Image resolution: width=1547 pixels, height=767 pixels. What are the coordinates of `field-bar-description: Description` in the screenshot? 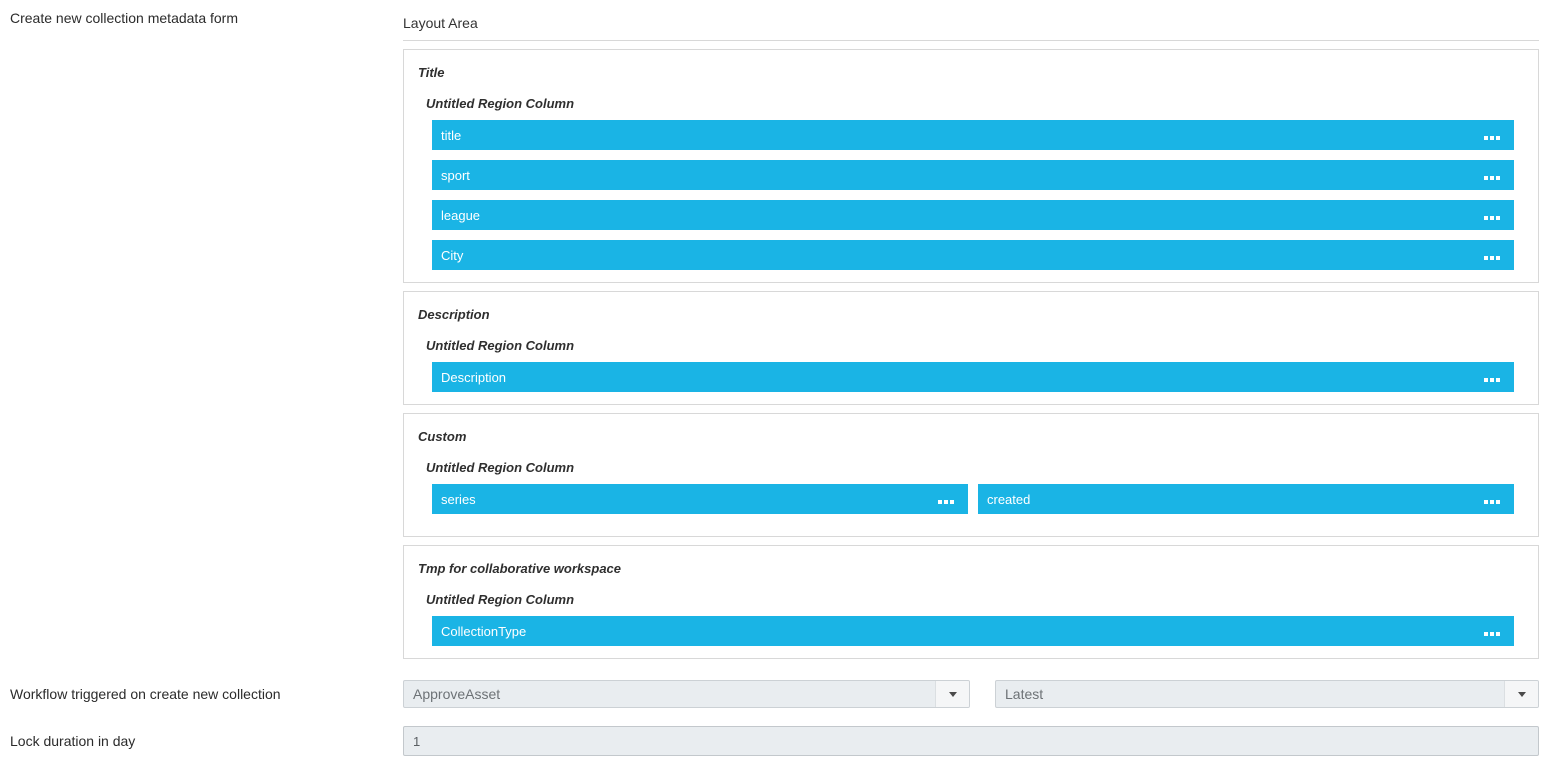 It's located at (973, 377).